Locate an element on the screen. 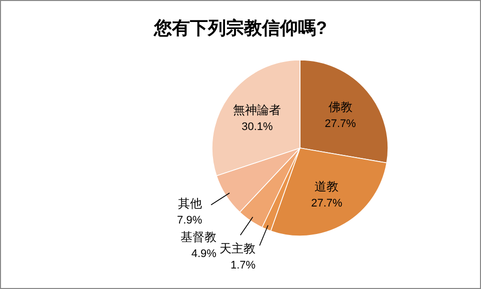 This screenshot has width=481, height=289. slice-label: 佛教 is located at coordinates (340, 107).